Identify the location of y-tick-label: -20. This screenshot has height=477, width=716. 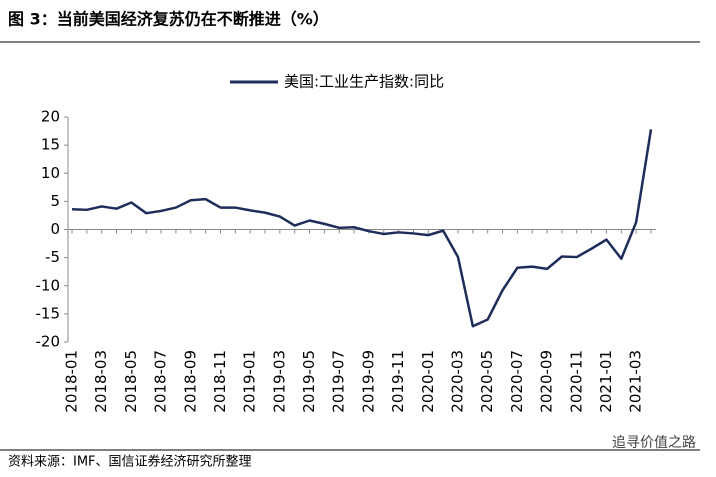
(48, 342).